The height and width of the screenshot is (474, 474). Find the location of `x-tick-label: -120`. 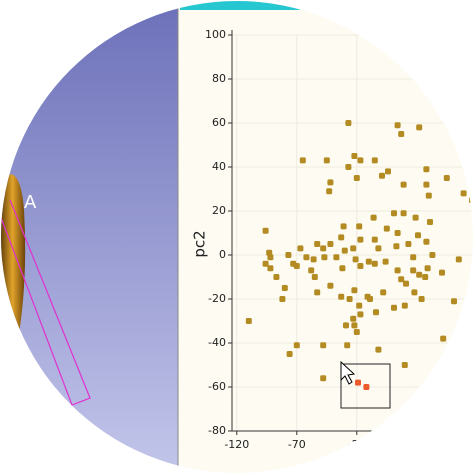

x-tick-label: -120 is located at coordinates (236, 444).